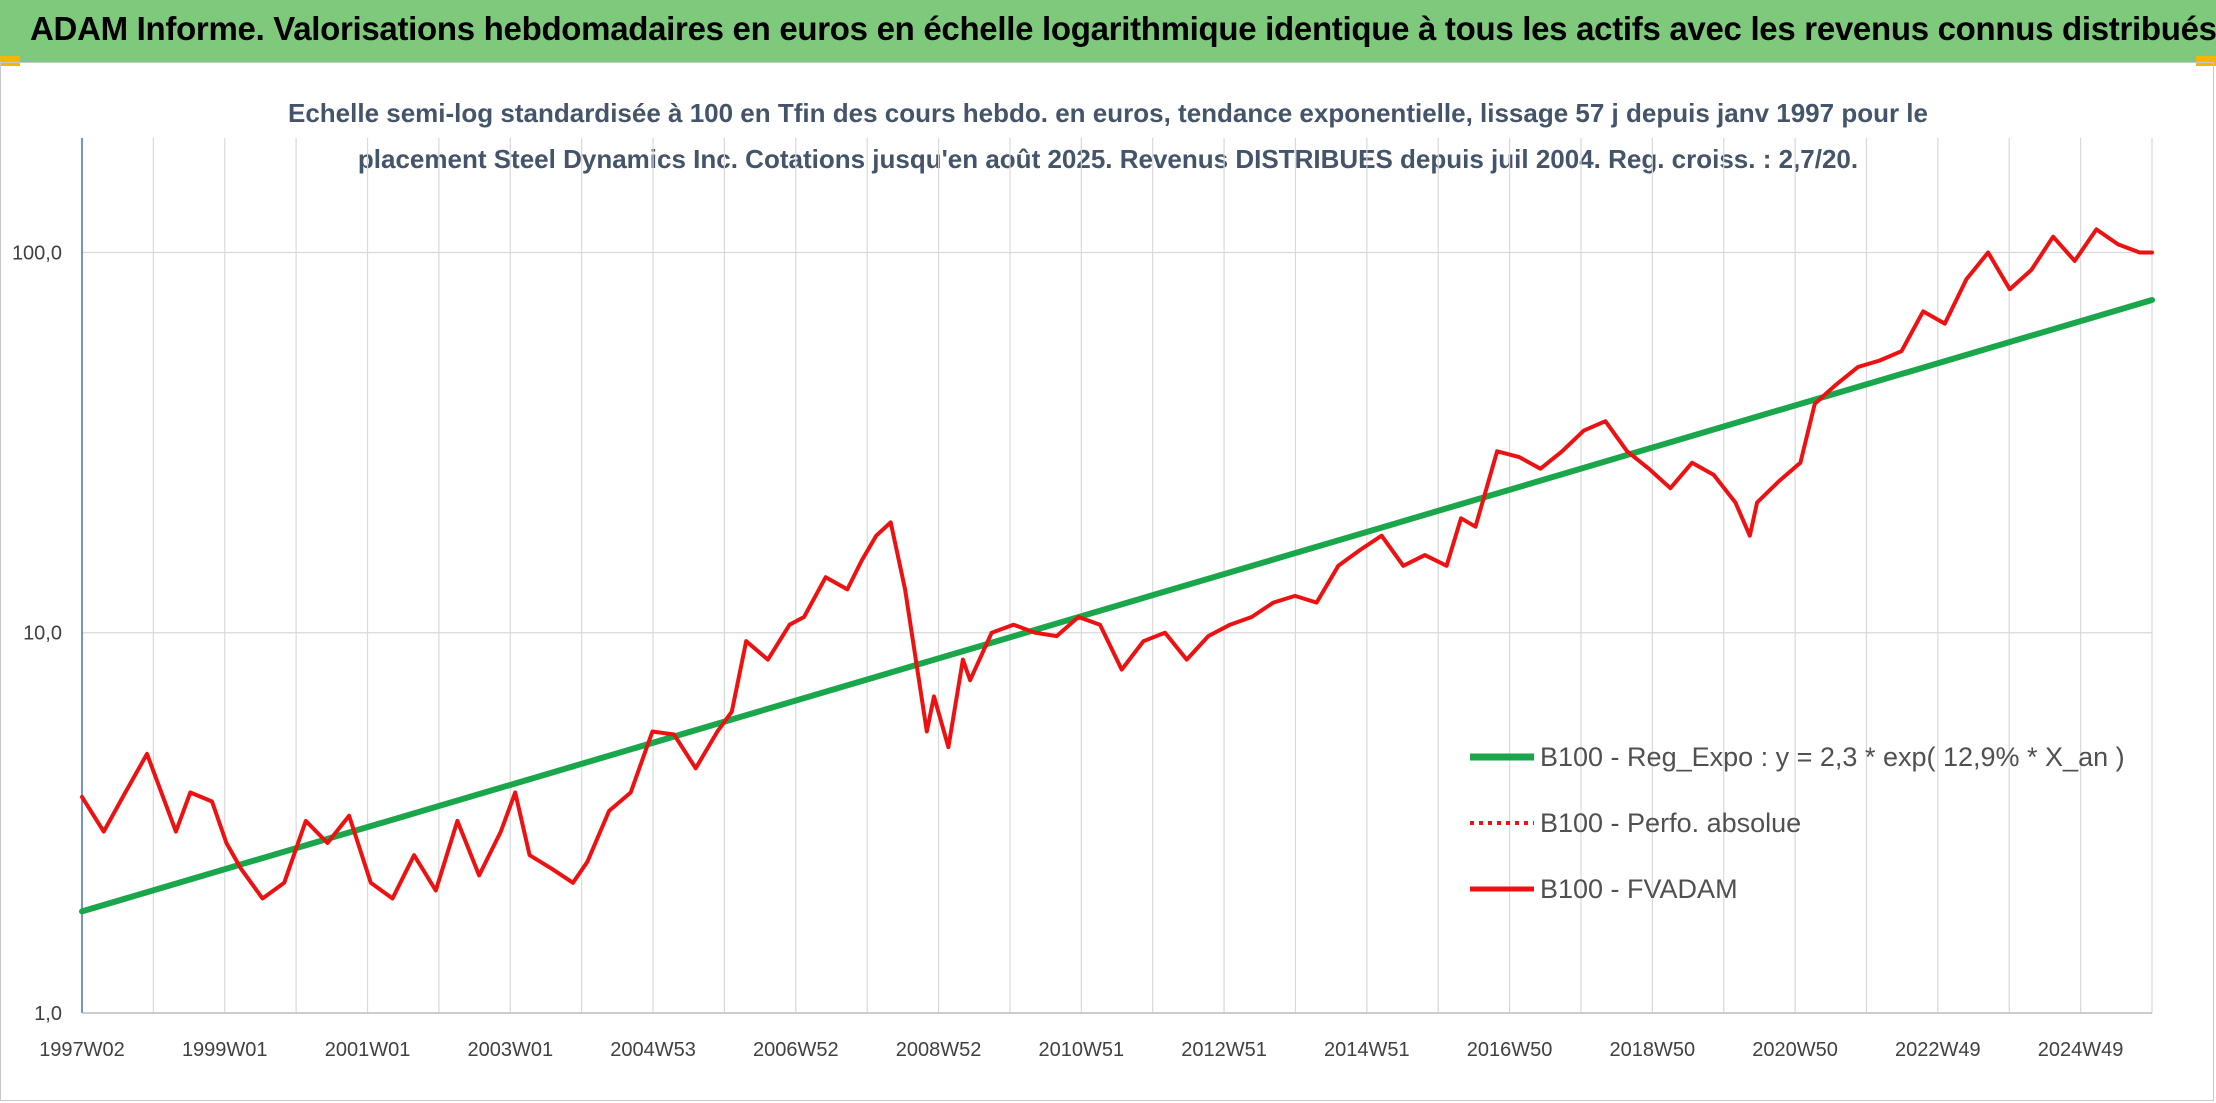 The width and height of the screenshot is (2216, 1103). What do you see at coordinates (82, 1050) in the screenshot?
I see `x-tick-label: 1997W02` at bounding box center [82, 1050].